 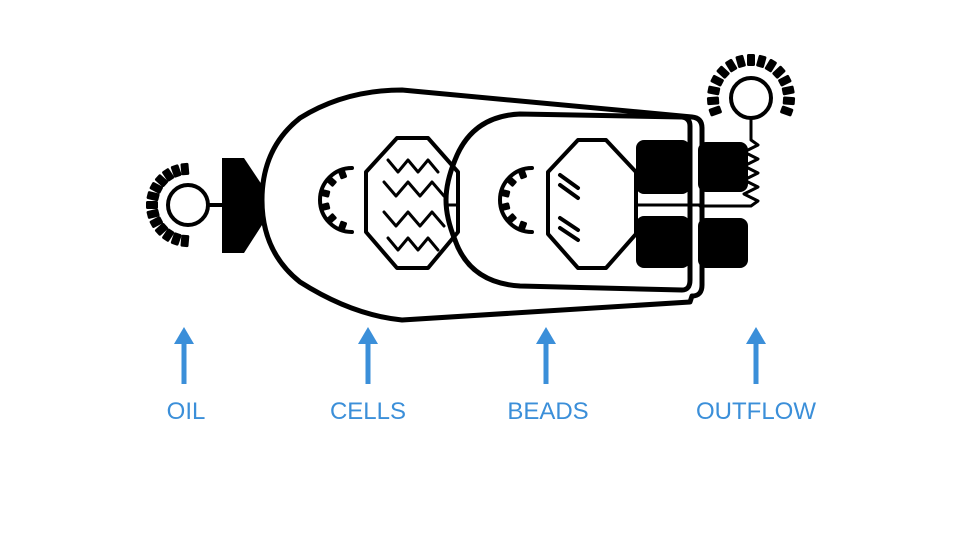 What do you see at coordinates (516, 200) in the screenshot?
I see `beads-inlet-arc` at bounding box center [516, 200].